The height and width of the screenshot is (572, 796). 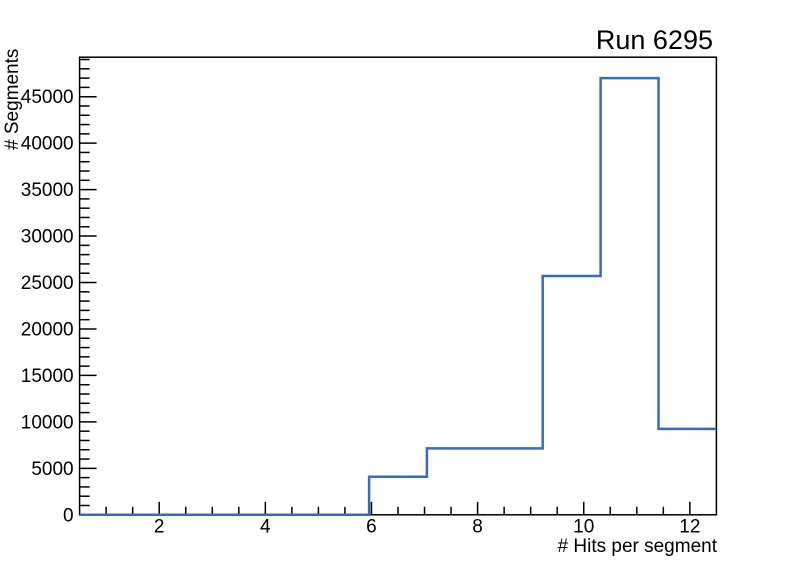 I want to click on y-tick-label: 15000, so click(x=47, y=376).